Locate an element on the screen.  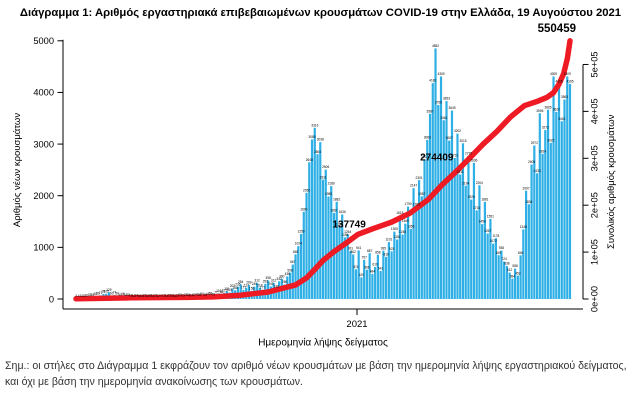
svg-text: 2000 is located at coordinates (43, 196).